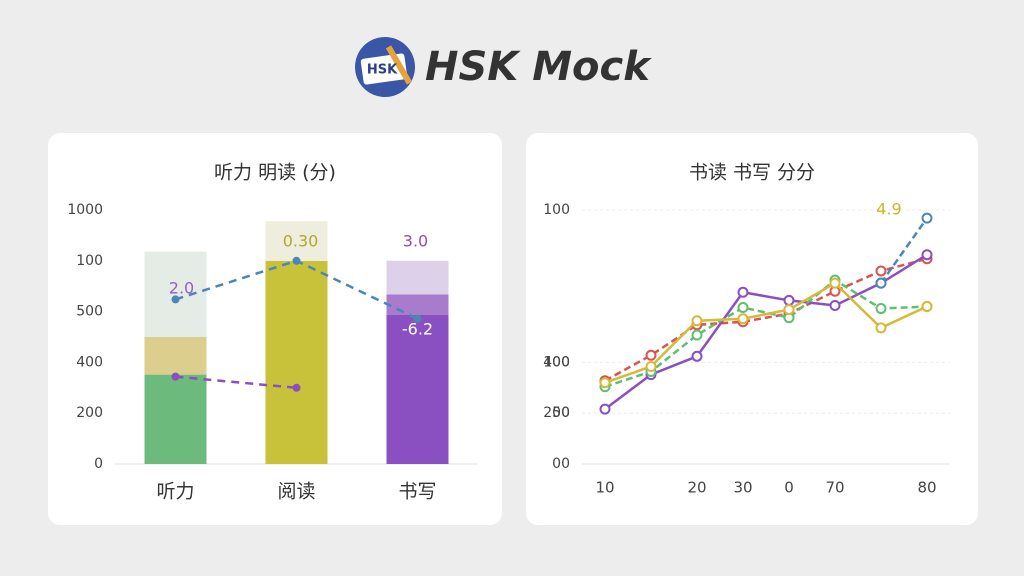 This screenshot has height=576, width=1024. Describe the element at coordinates (175, 492) in the screenshot. I see `x-tick-label: 听力` at that location.